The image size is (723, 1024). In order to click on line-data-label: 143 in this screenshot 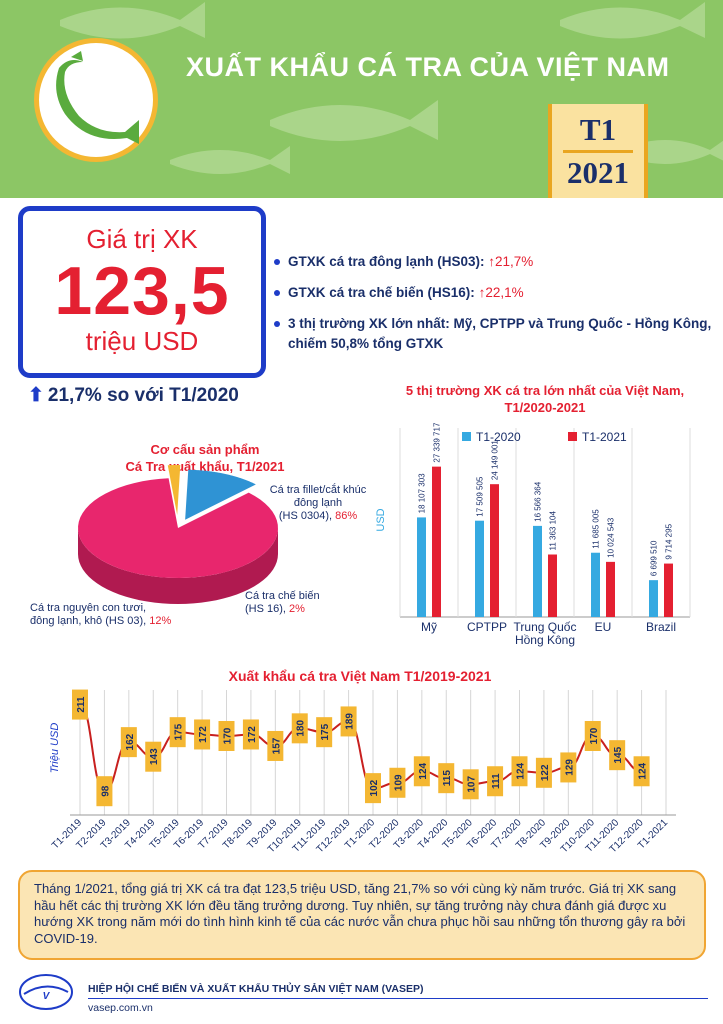, I will do `click(154, 756)`.